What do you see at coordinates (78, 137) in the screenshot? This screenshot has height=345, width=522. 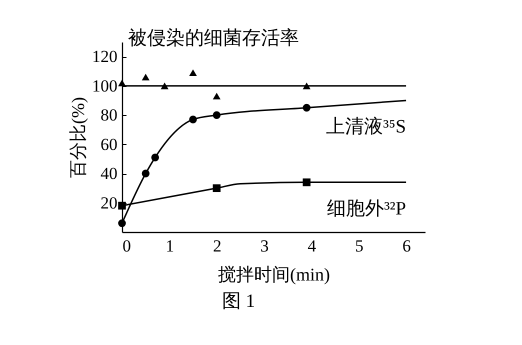 I see `y-axis-title: 百分比(%)` at bounding box center [78, 137].